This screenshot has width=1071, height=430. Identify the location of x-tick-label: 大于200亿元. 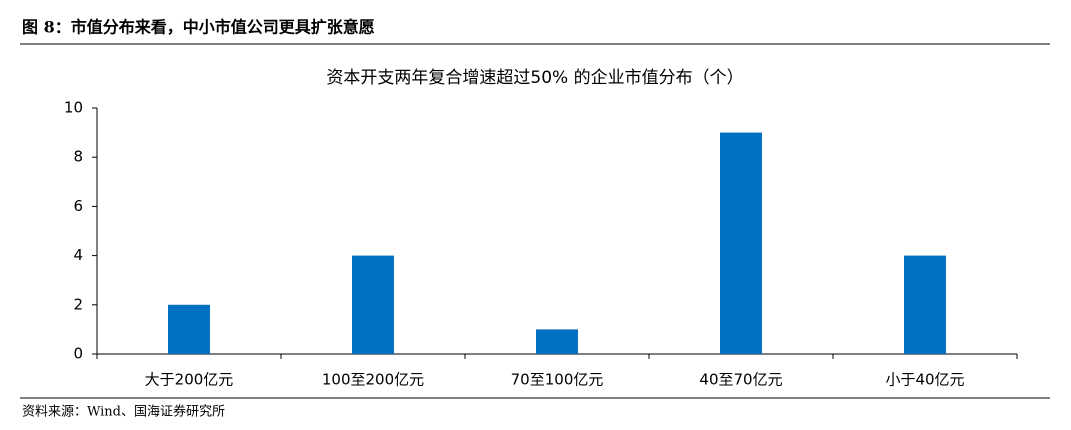
(189, 380).